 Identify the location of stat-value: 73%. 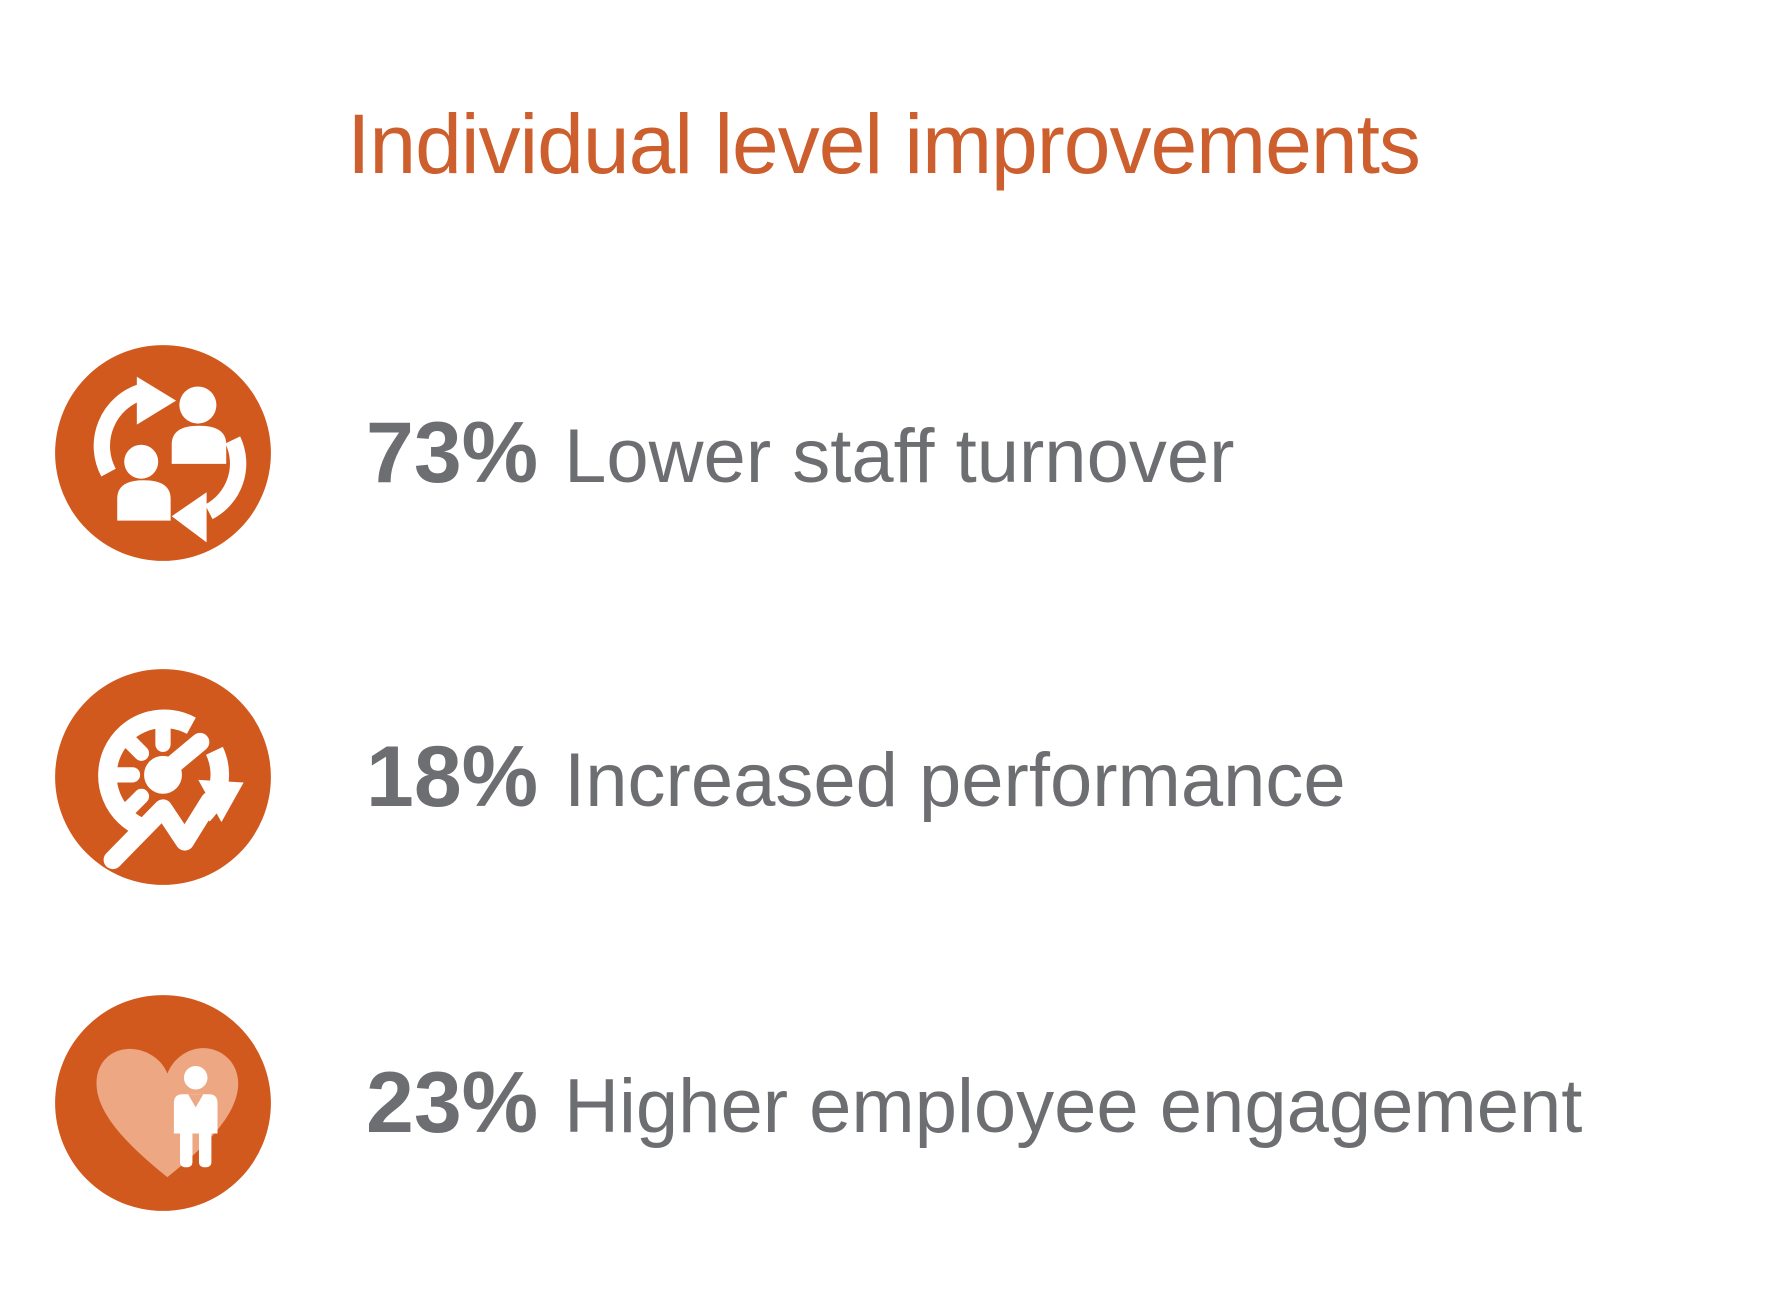
(452, 452).